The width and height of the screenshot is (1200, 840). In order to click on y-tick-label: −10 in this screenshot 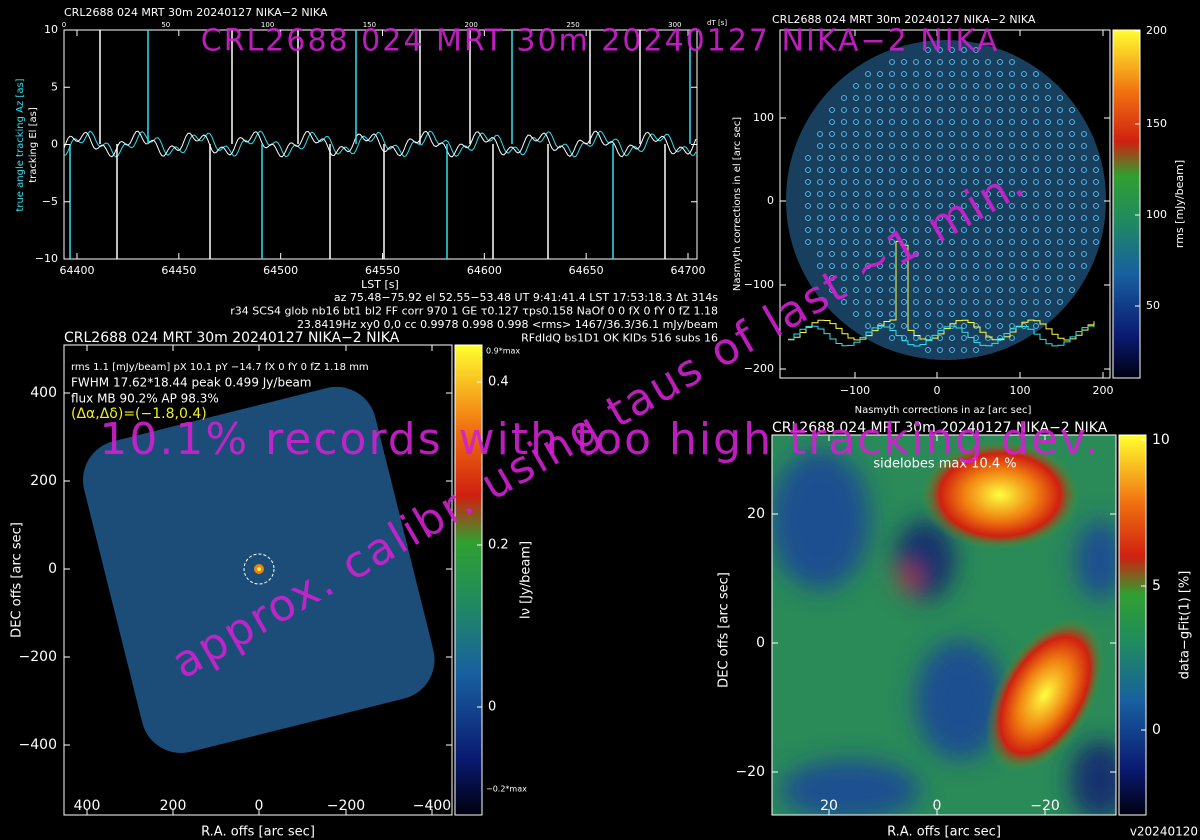, I will do `click(46, 258)`.